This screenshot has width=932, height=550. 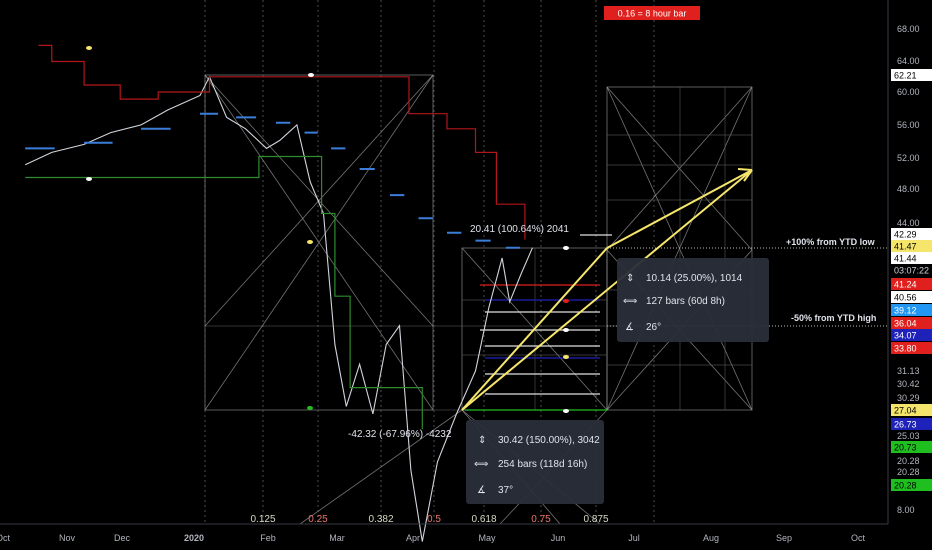 I want to click on fib-time-label: 0.75, so click(x=541, y=519).